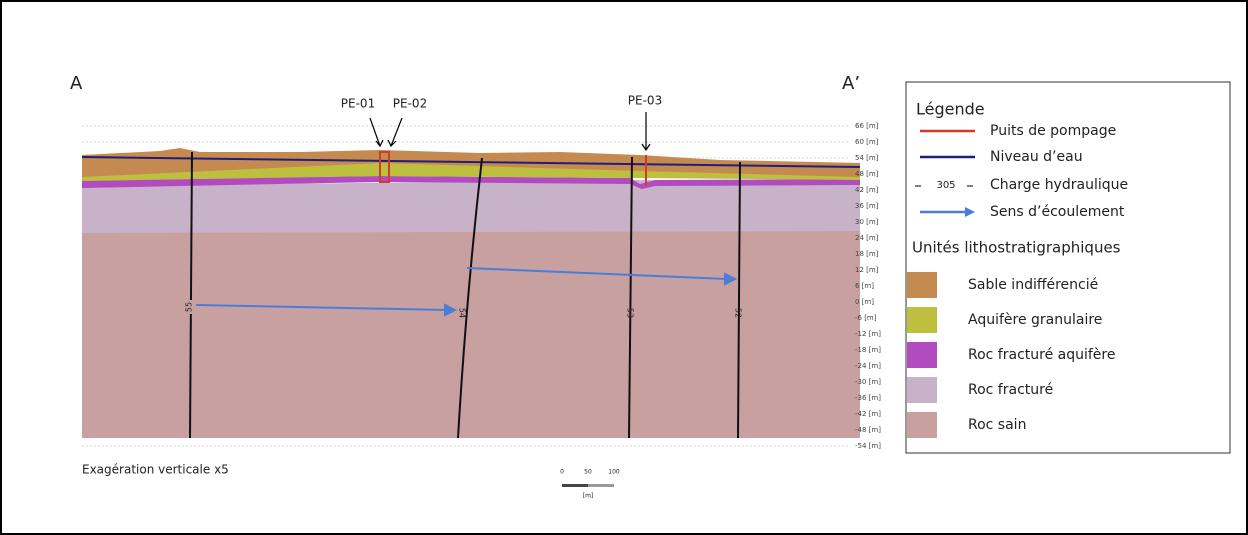  I want to click on legend-sample: 305, so click(945, 185).